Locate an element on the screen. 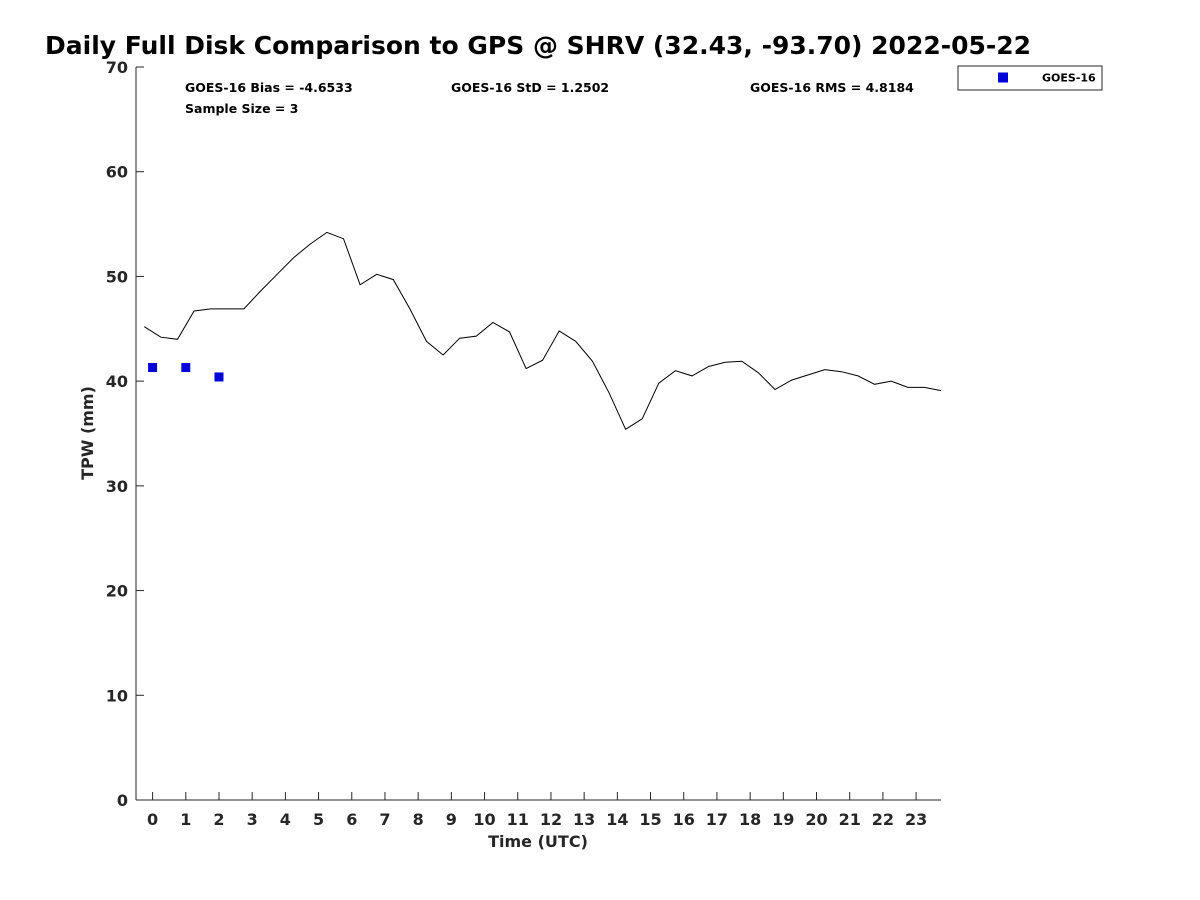 The height and width of the screenshot is (900, 1200). x-tick-label: 9 is located at coordinates (451, 819).